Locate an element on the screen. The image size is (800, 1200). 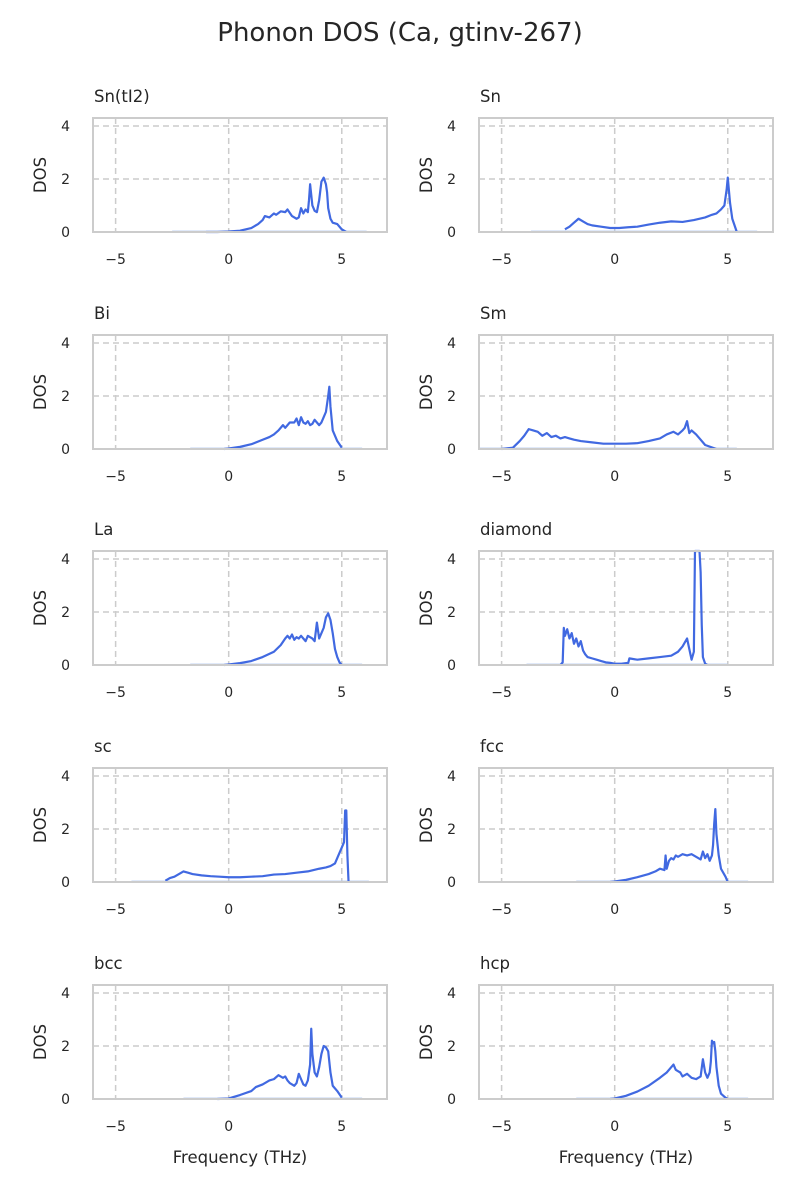
panel-title: Bi is located at coordinates (102, 313).